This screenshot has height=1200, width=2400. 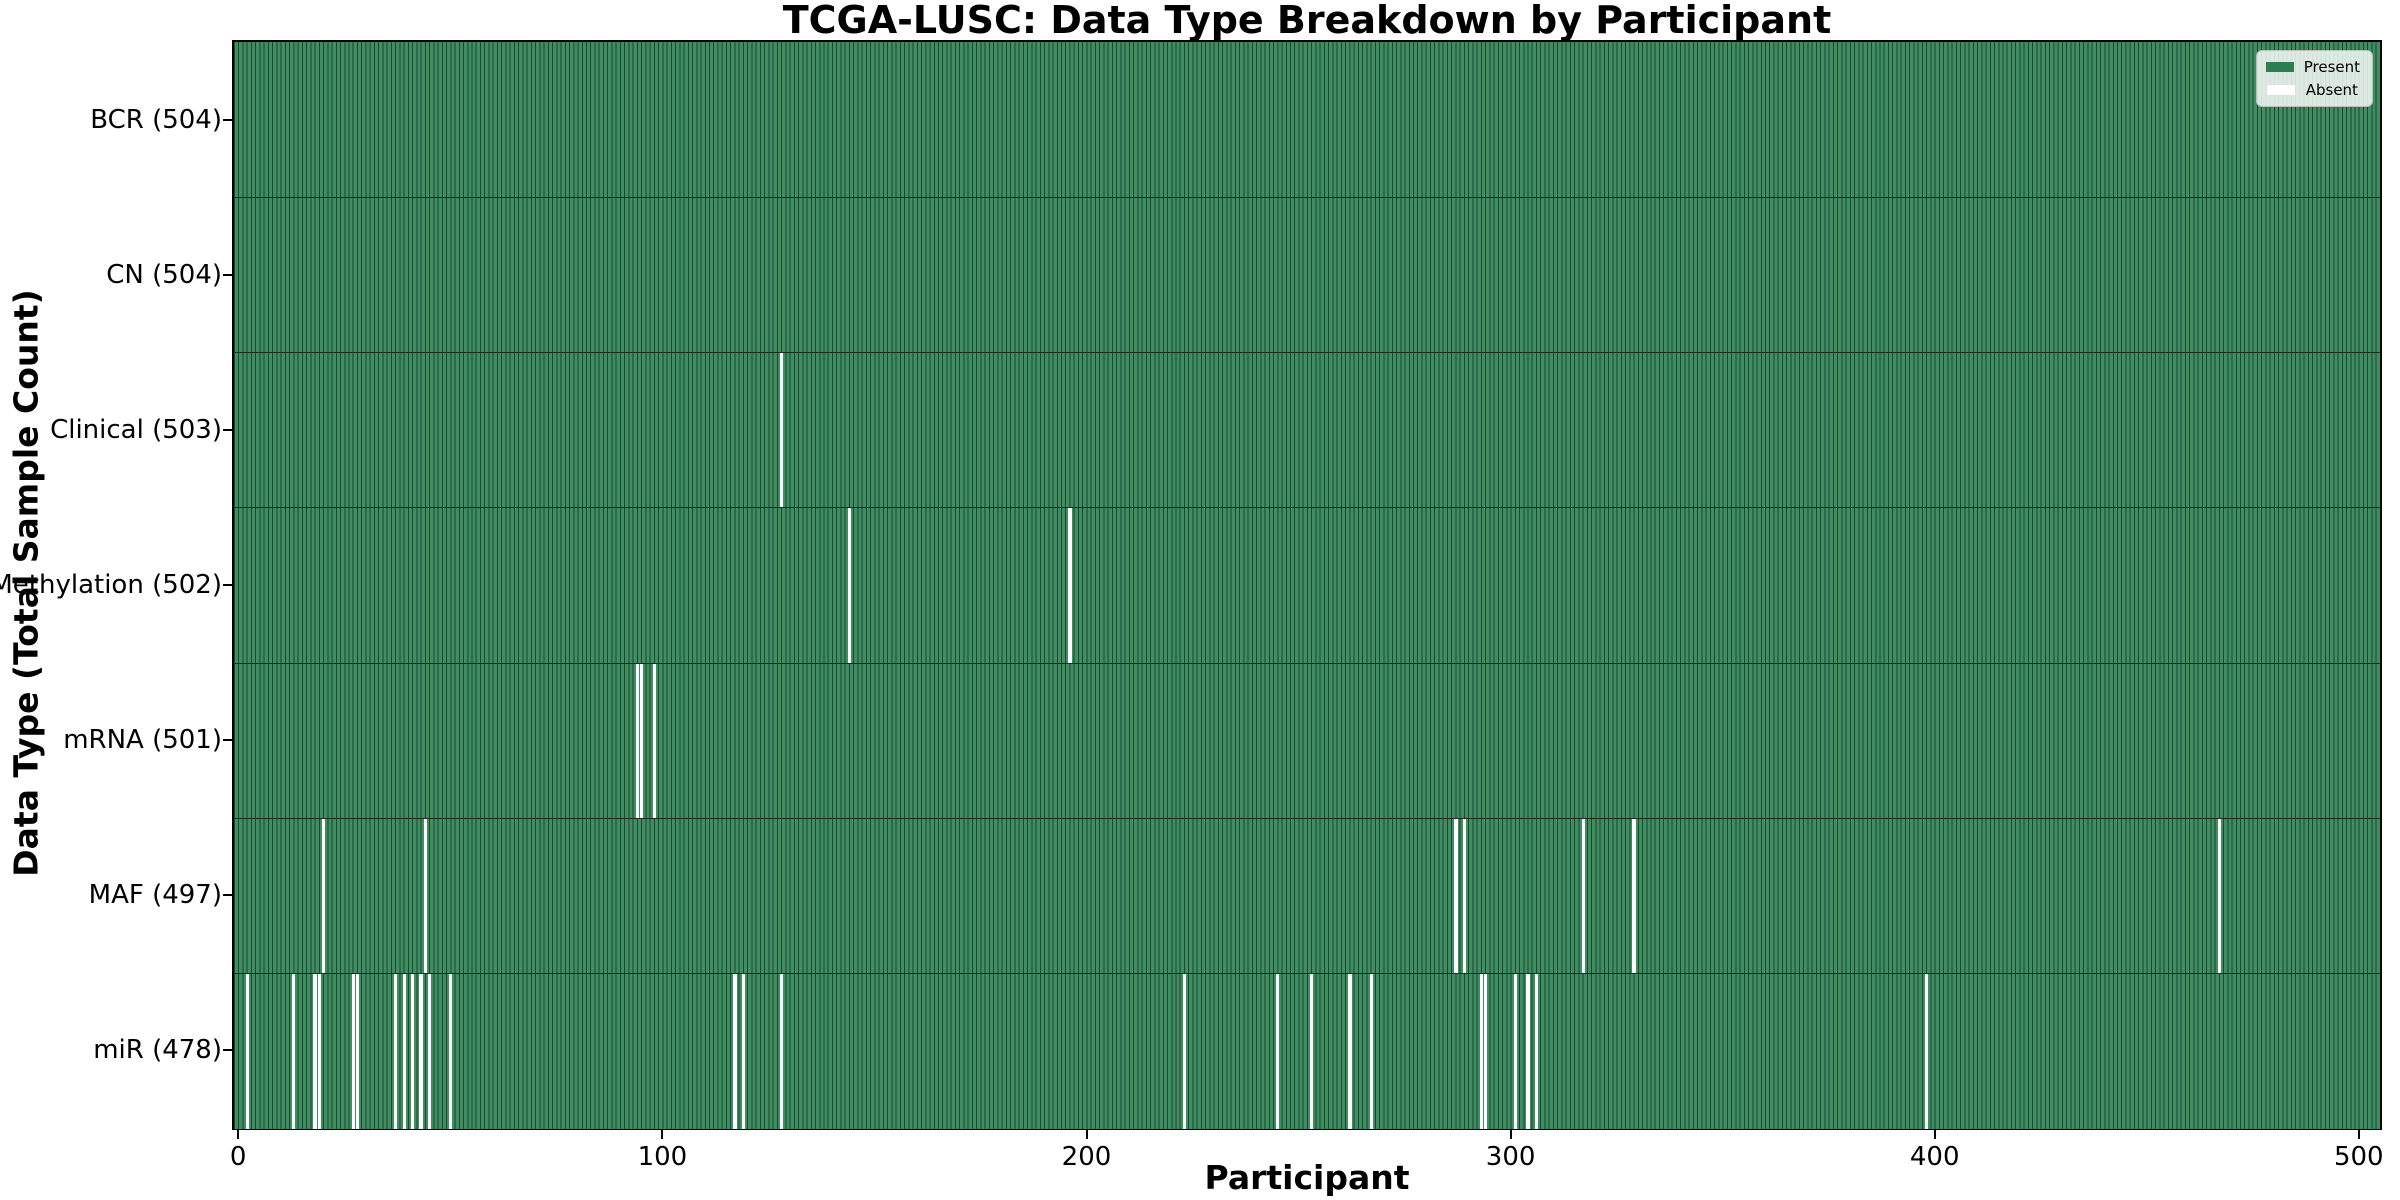 I want to click on xtick-label-0: 0, so click(x=238, y=1157).